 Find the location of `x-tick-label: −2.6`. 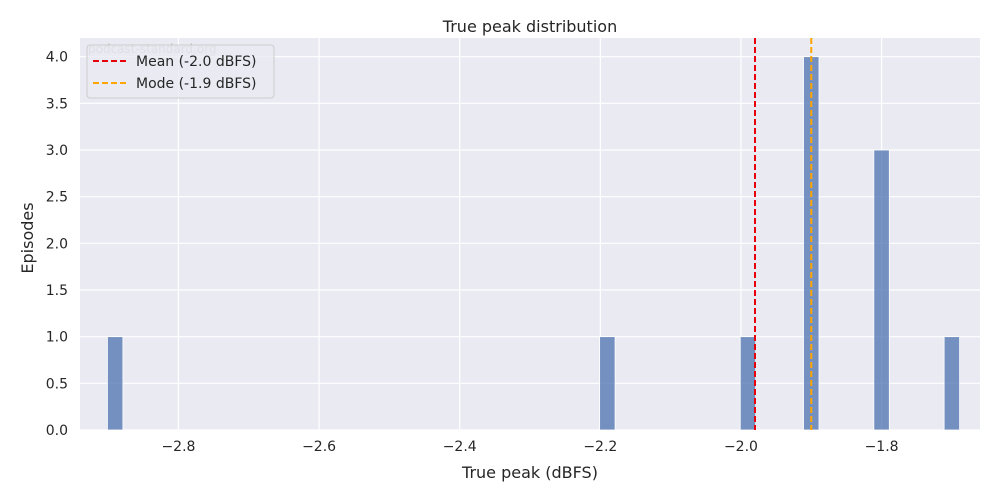

x-tick-label: −2.6 is located at coordinates (319, 447).